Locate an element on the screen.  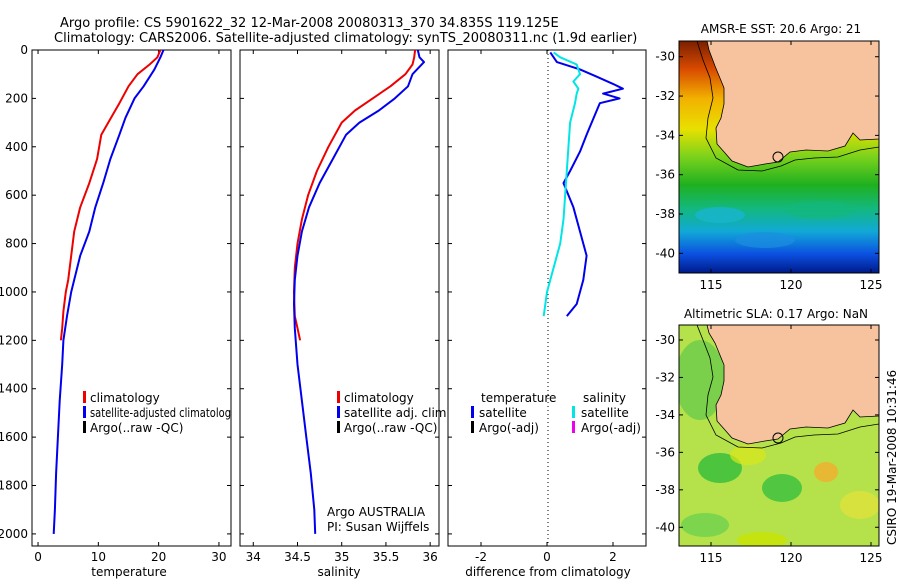
y-tick-label: 800 is located at coordinates (16, 244).